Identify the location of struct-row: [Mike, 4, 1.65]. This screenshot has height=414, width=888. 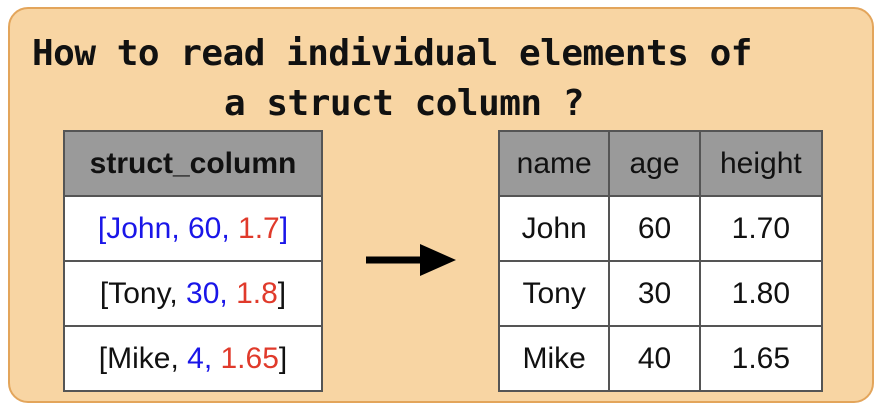
(193, 358).